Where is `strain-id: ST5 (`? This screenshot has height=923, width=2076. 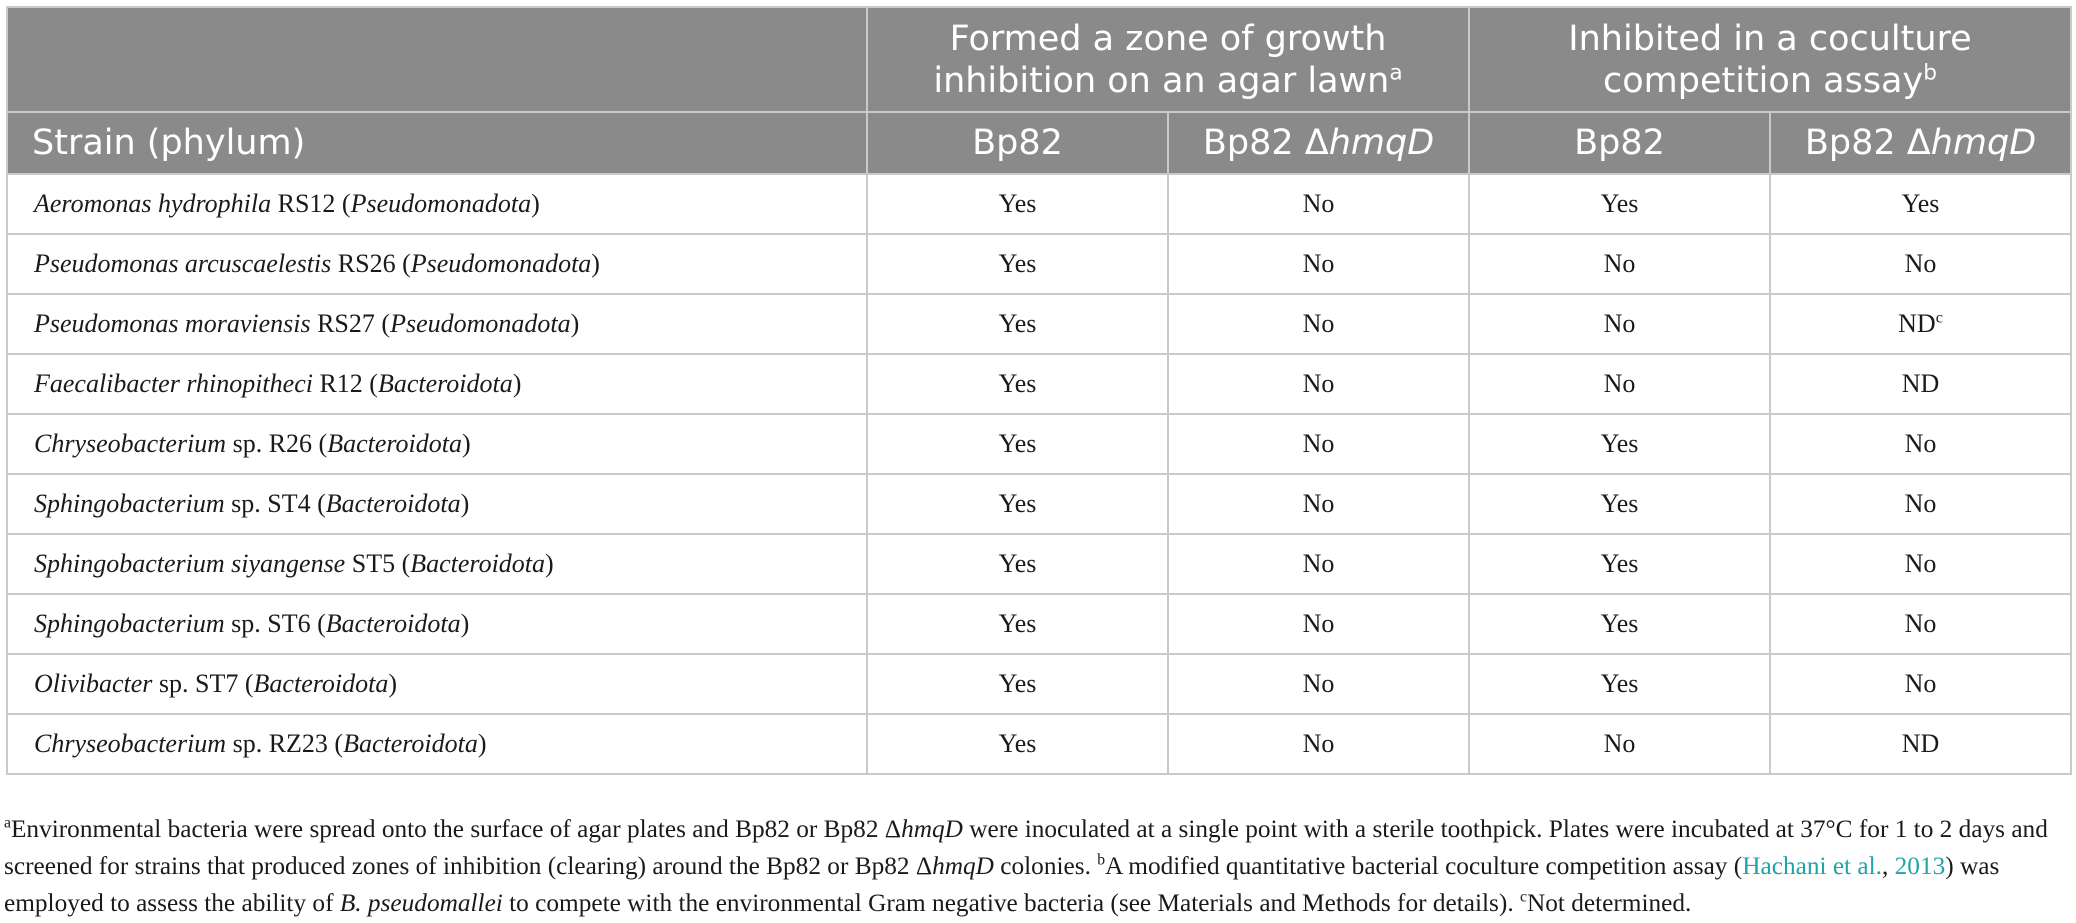
strain-id: ST5 ( is located at coordinates (378, 563).